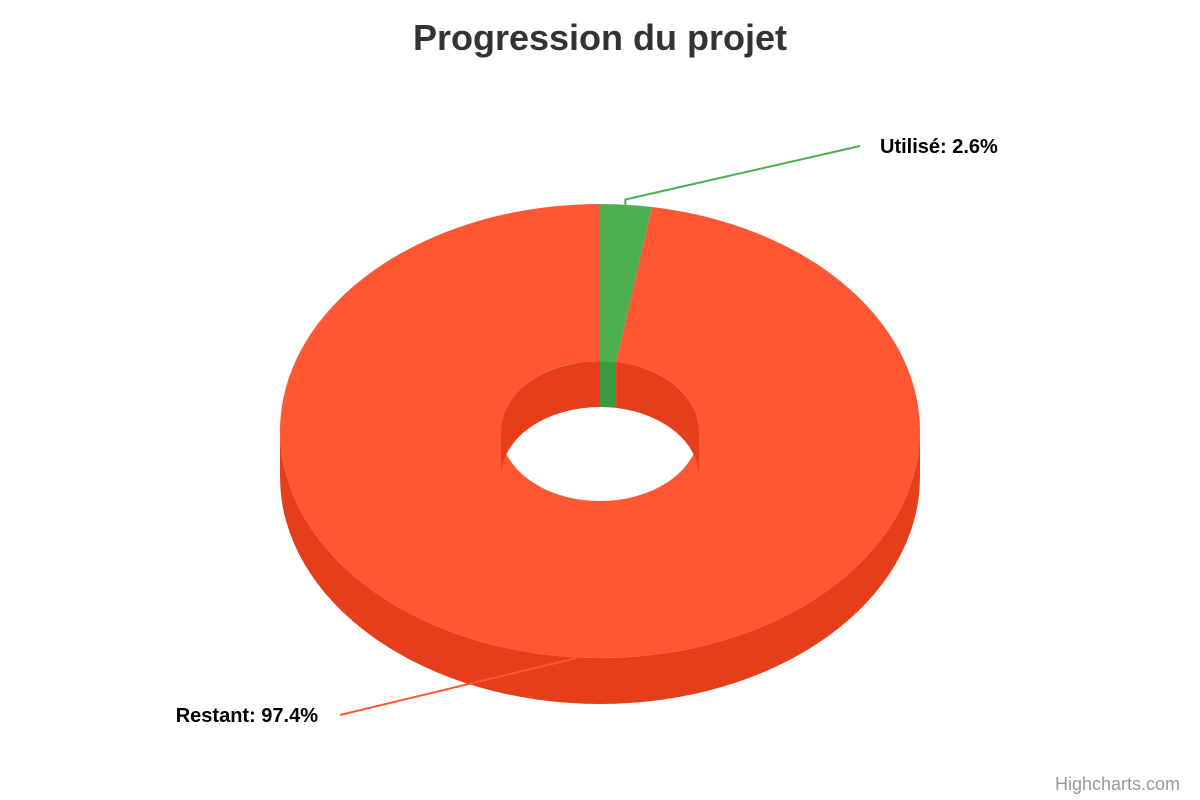 Image resolution: width=1200 pixels, height=800 pixels. What do you see at coordinates (608, 384) in the screenshot?
I see `inner-wall-utilis-` at bounding box center [608, 384].